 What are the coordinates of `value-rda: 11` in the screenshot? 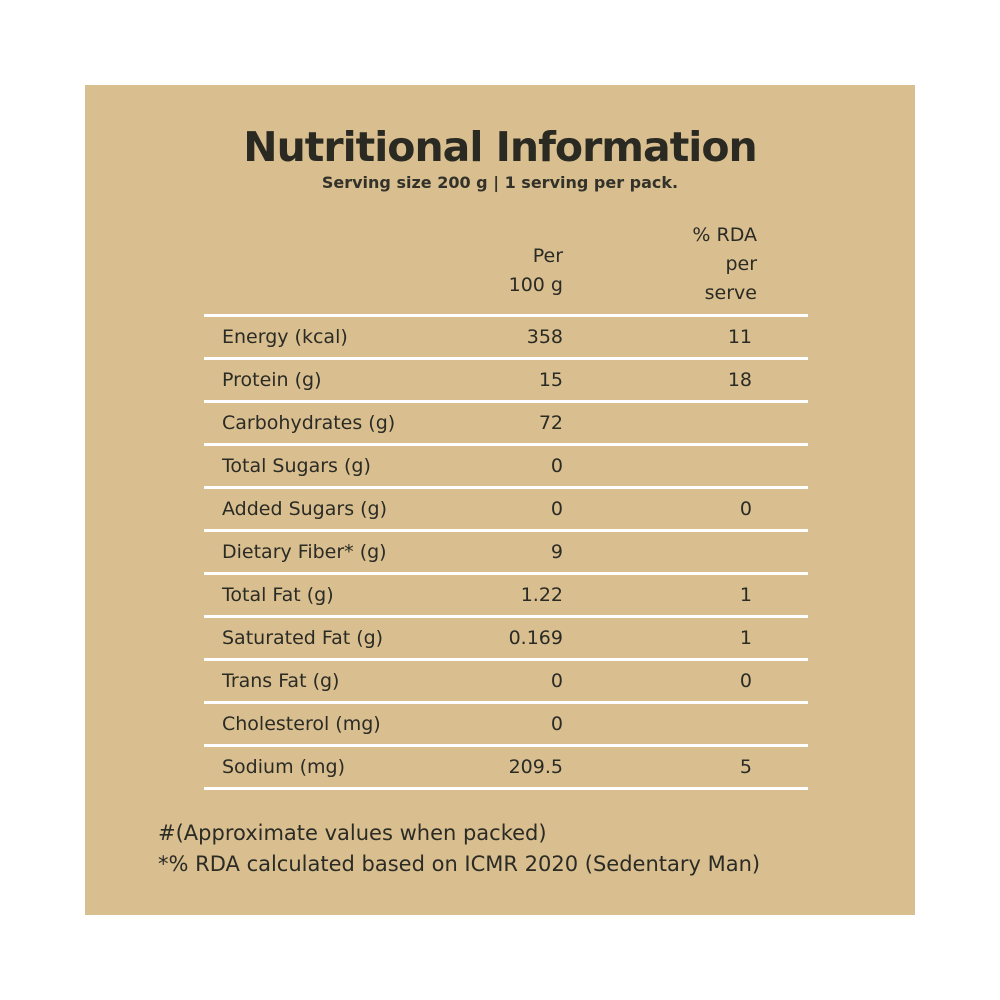 It's located at (739, 337).